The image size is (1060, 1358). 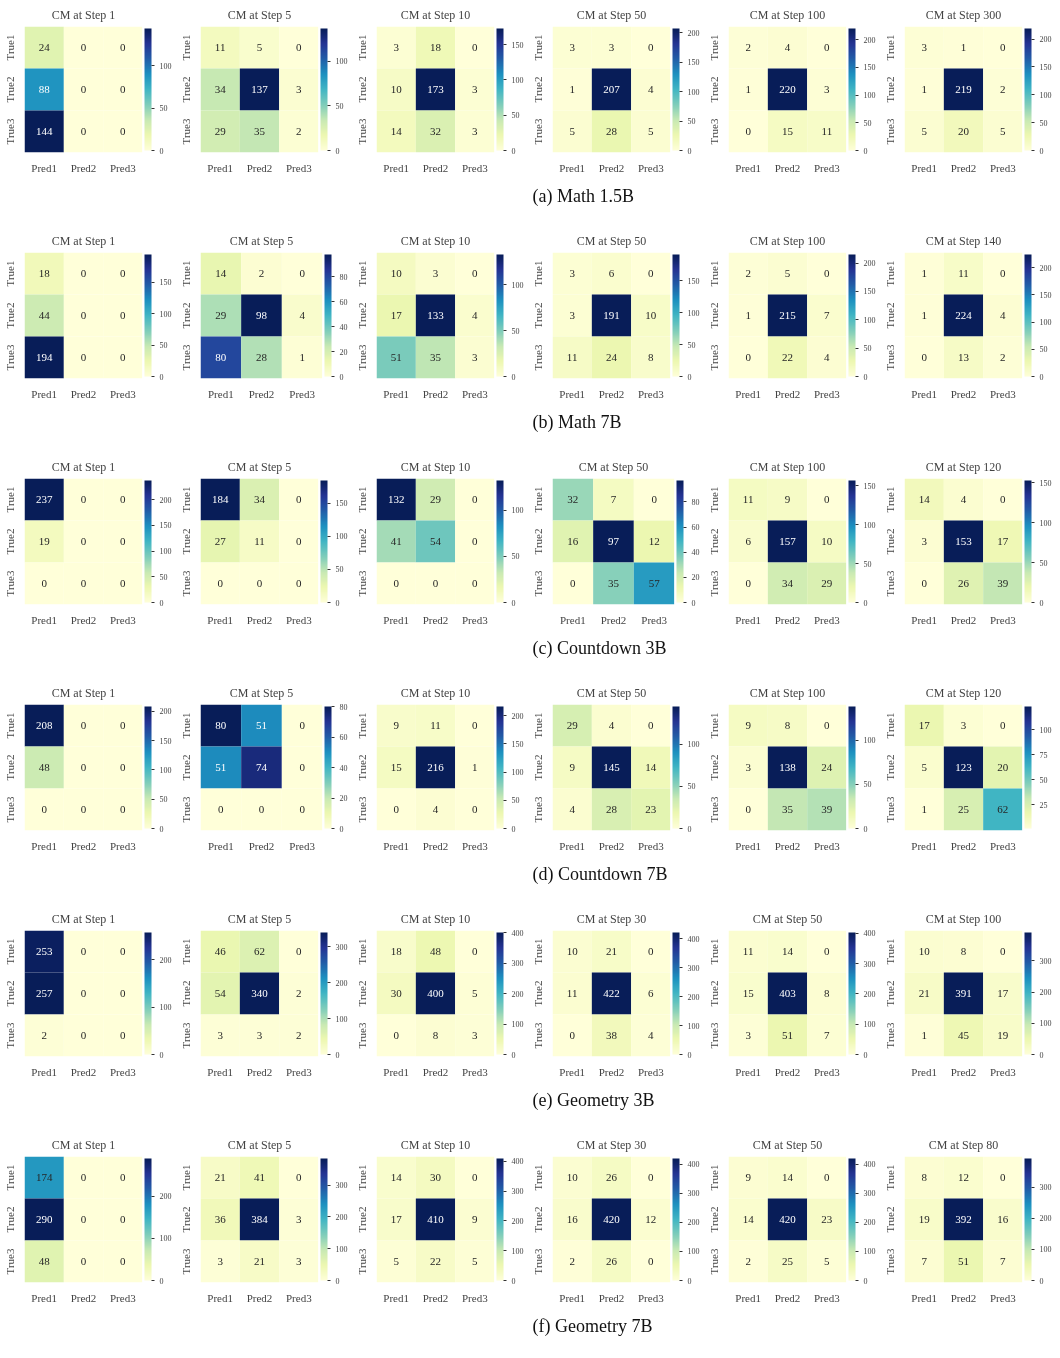 What do you see at coordinates (1003, 767) in the screenshot?
I see `data-label: 20` at bounding box center [1003, 767].